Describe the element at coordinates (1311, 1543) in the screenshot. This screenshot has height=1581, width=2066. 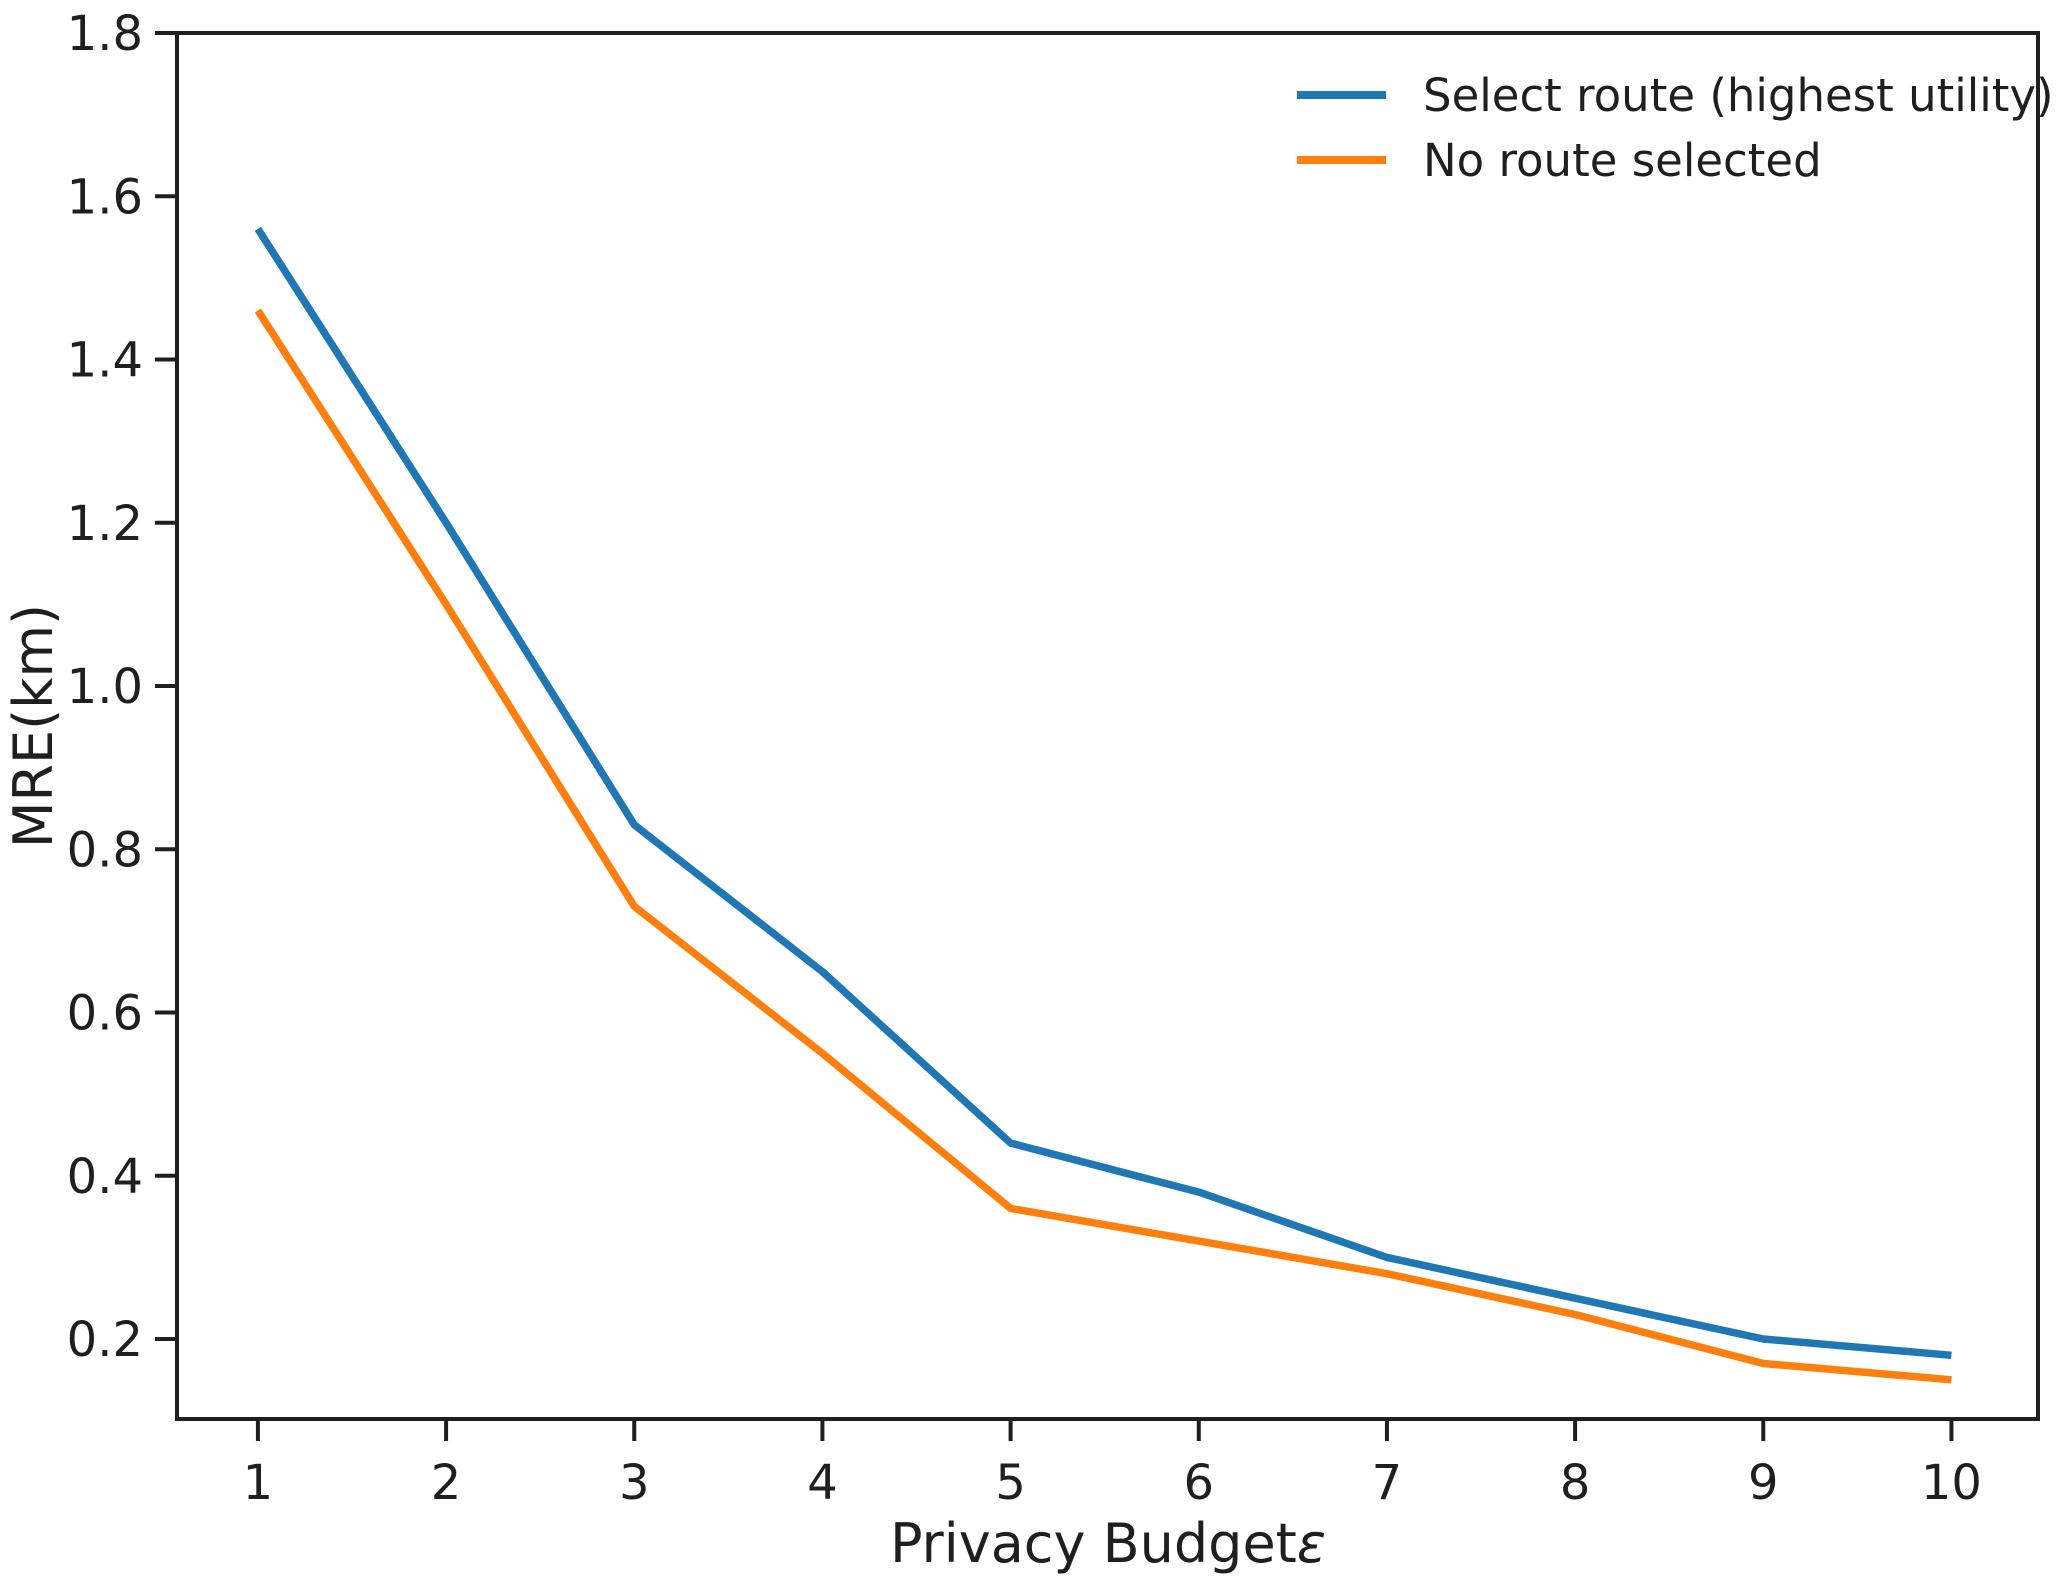
I see `x-axis-label-epsilon: ε` at that location.